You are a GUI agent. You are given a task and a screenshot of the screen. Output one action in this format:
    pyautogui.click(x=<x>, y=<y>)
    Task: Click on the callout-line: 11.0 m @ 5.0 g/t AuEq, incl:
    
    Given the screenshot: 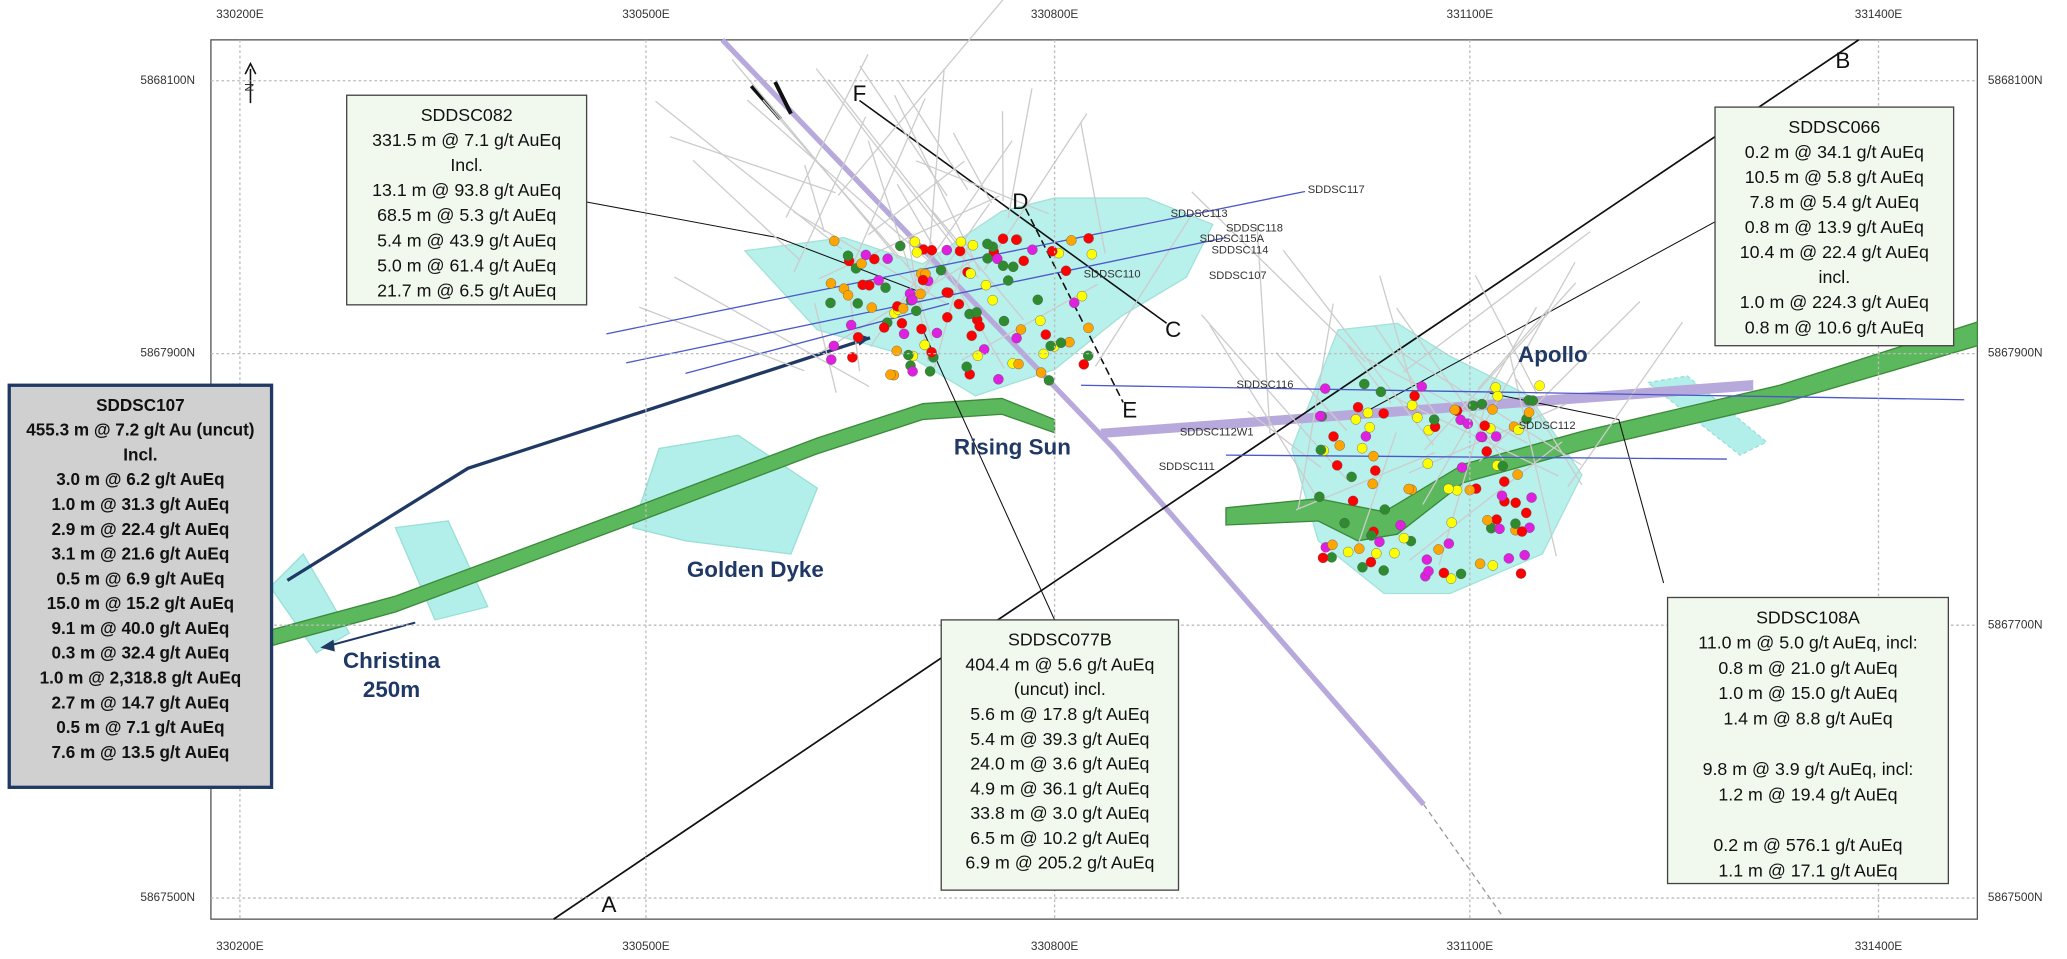 What is the action you would take?
    pyautogui.click(x=1807, y=643)
    